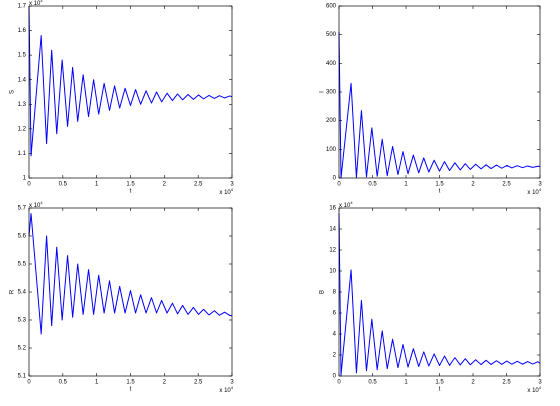 The height and width of the screenshot is (406, 560). What do you see at coordinates (332, 209) in the screenshot?
I see `y-tick-label: 16` at bounding box center [332, 209].